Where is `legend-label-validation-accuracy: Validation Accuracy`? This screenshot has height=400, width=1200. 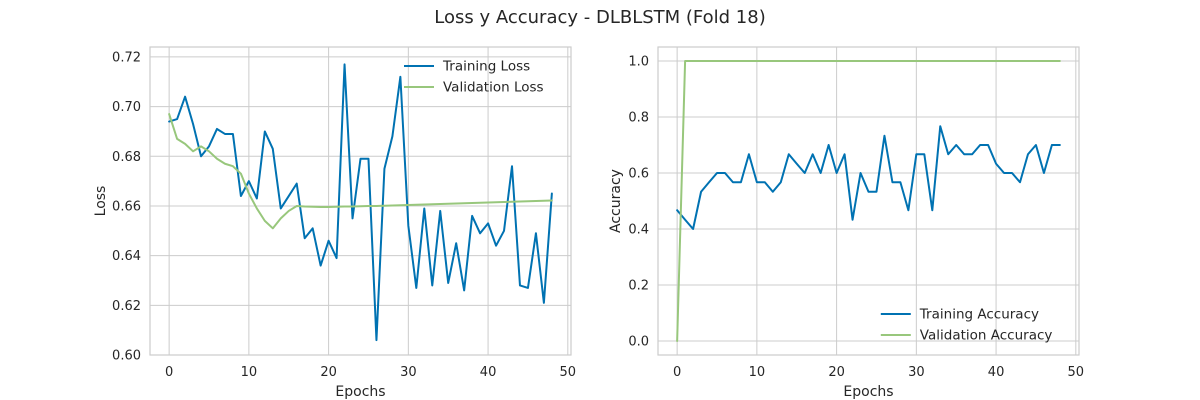
legend-label-validation-accuracy: Validation Accuracy is located at coordinates (986, 336).